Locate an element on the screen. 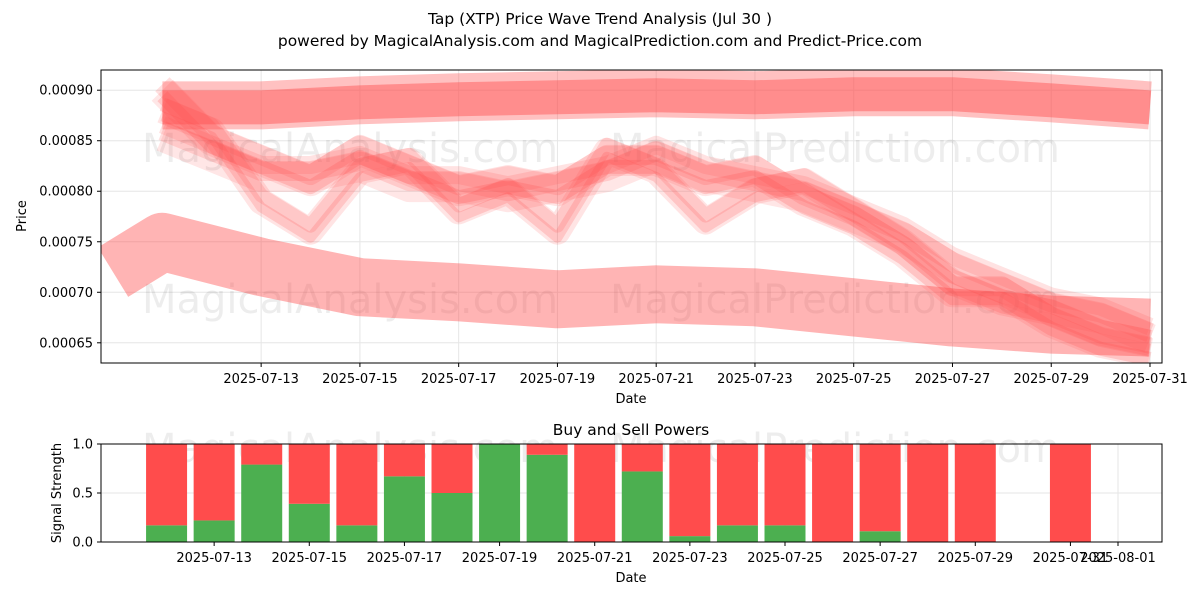  signal-chart-title: Buy and Sell Powers is located at coordinates (631, 430).